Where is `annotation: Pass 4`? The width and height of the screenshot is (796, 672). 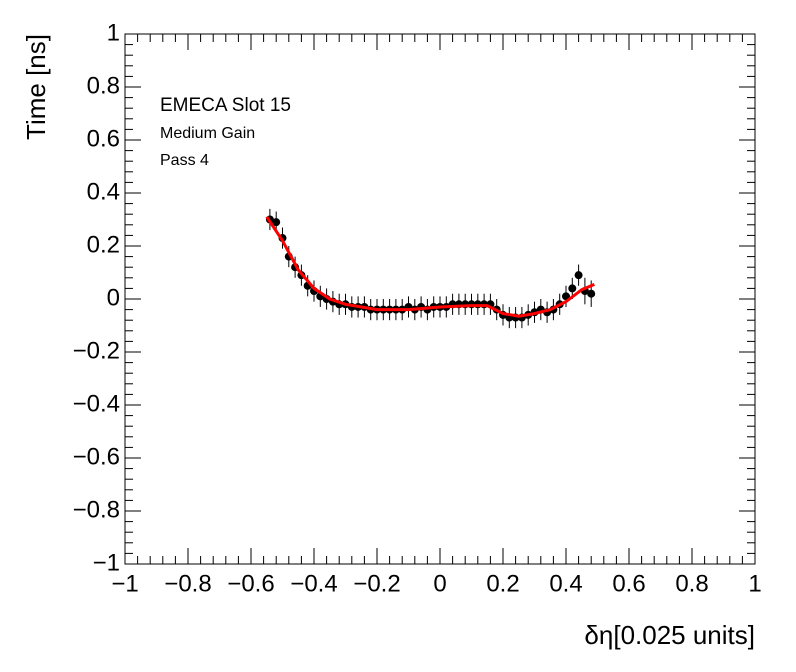 annotation: Pass 4 is located at coordinates (184, 160).